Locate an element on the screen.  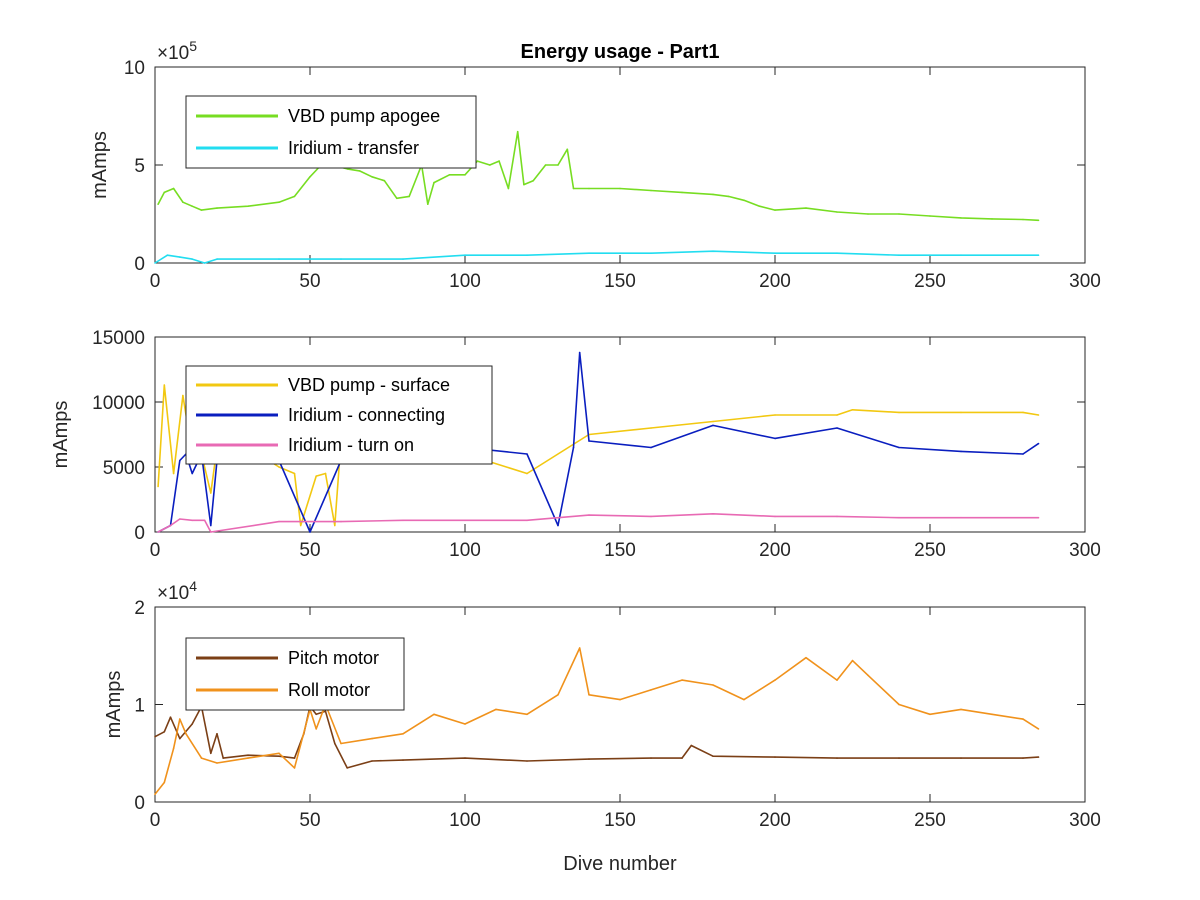
y-tick-label: 5000 is located at coordinates (124, 468).